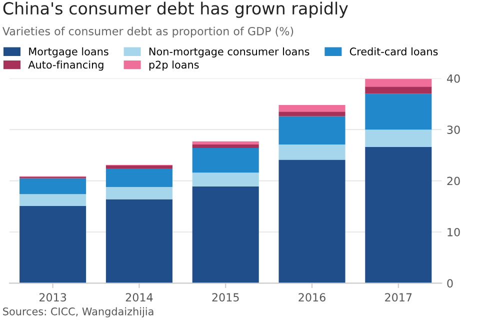 This screenshot has height=320, width=480. Describe the element at coordinates (66, 65) in the screenshot. I see `legend-label: Auto-financing` at that location.